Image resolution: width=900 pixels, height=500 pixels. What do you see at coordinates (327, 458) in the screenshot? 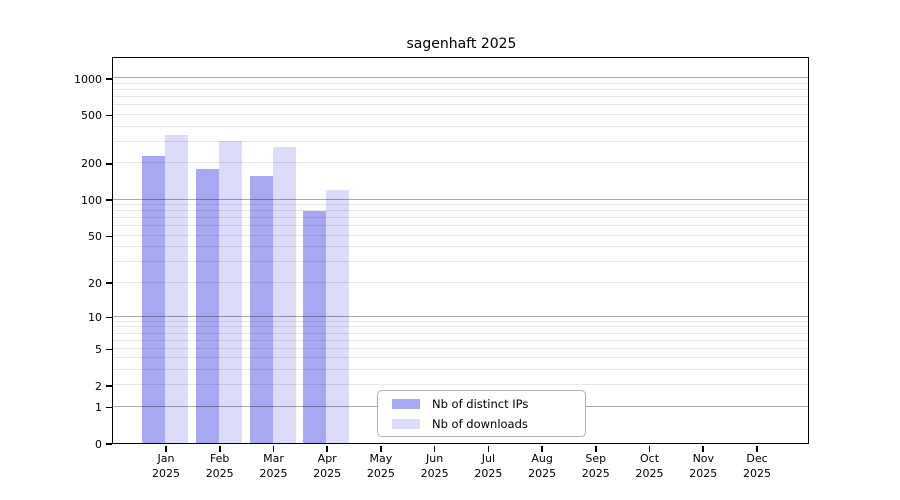
I see `x-tick-month: Apr` at bounding box center [327, 458].